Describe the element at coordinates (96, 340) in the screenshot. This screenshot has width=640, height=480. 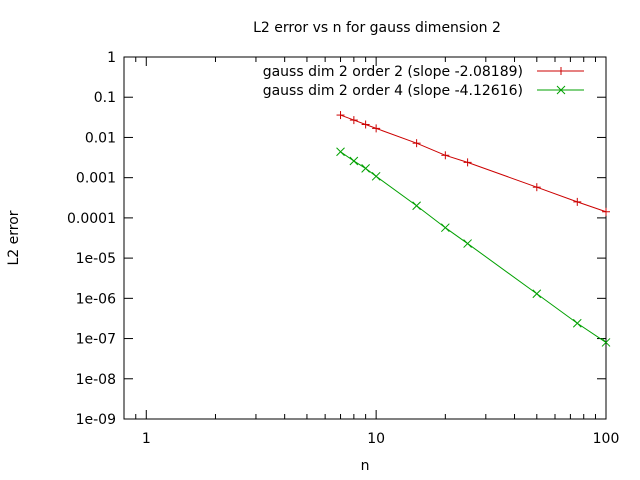
I see `y-tick-label: 1e-07` at that location.